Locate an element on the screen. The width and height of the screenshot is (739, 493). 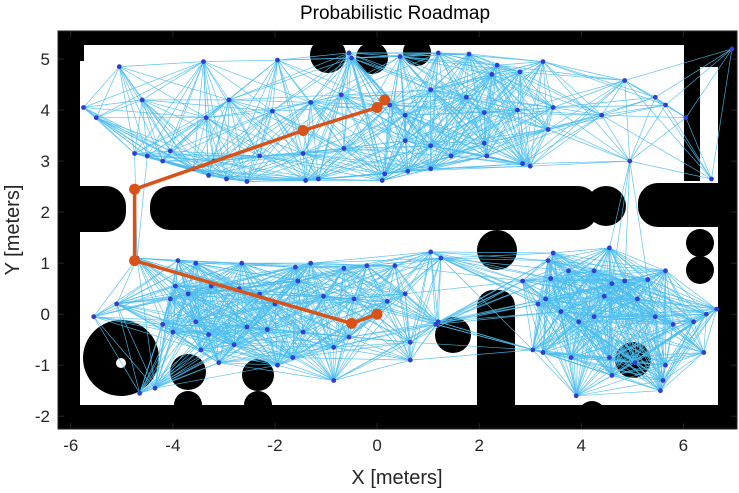
y-tick-label: -2 is located at coordinates (42, 416).